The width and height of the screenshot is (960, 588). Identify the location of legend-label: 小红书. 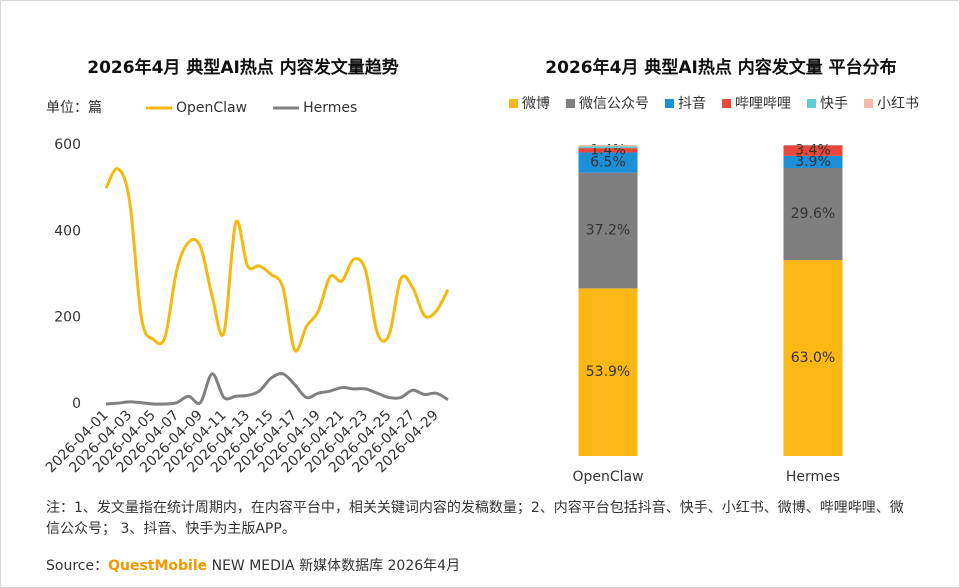
(898, 104).